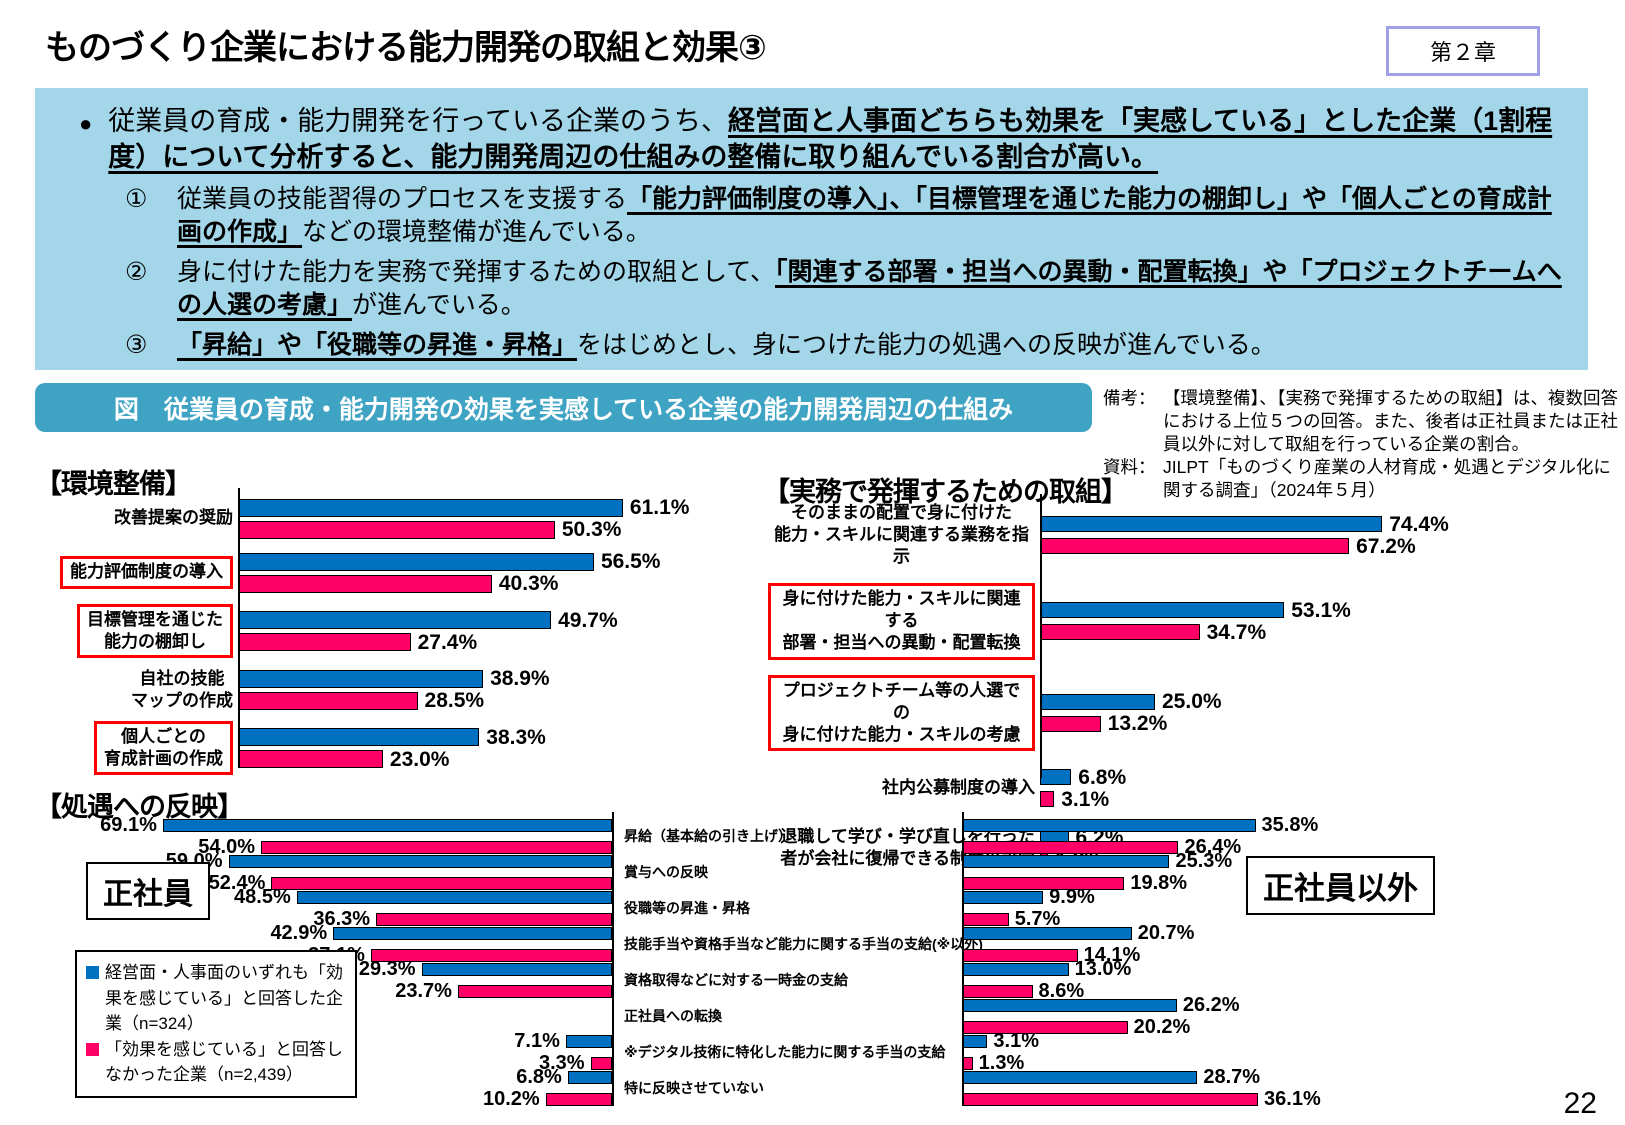 The height and width of the screenshot is (1125, 1625). I want to click on bar-group: 74.4% 67.2%, so click(1329, 535).